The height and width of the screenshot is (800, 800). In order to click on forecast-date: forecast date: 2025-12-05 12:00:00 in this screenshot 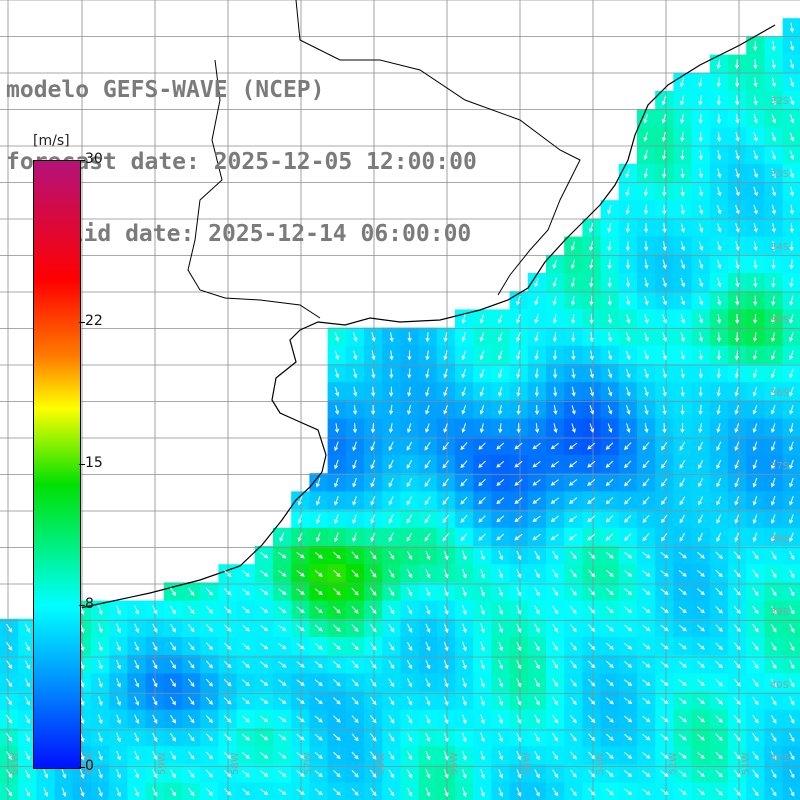, I will do `click(241, 162)`.